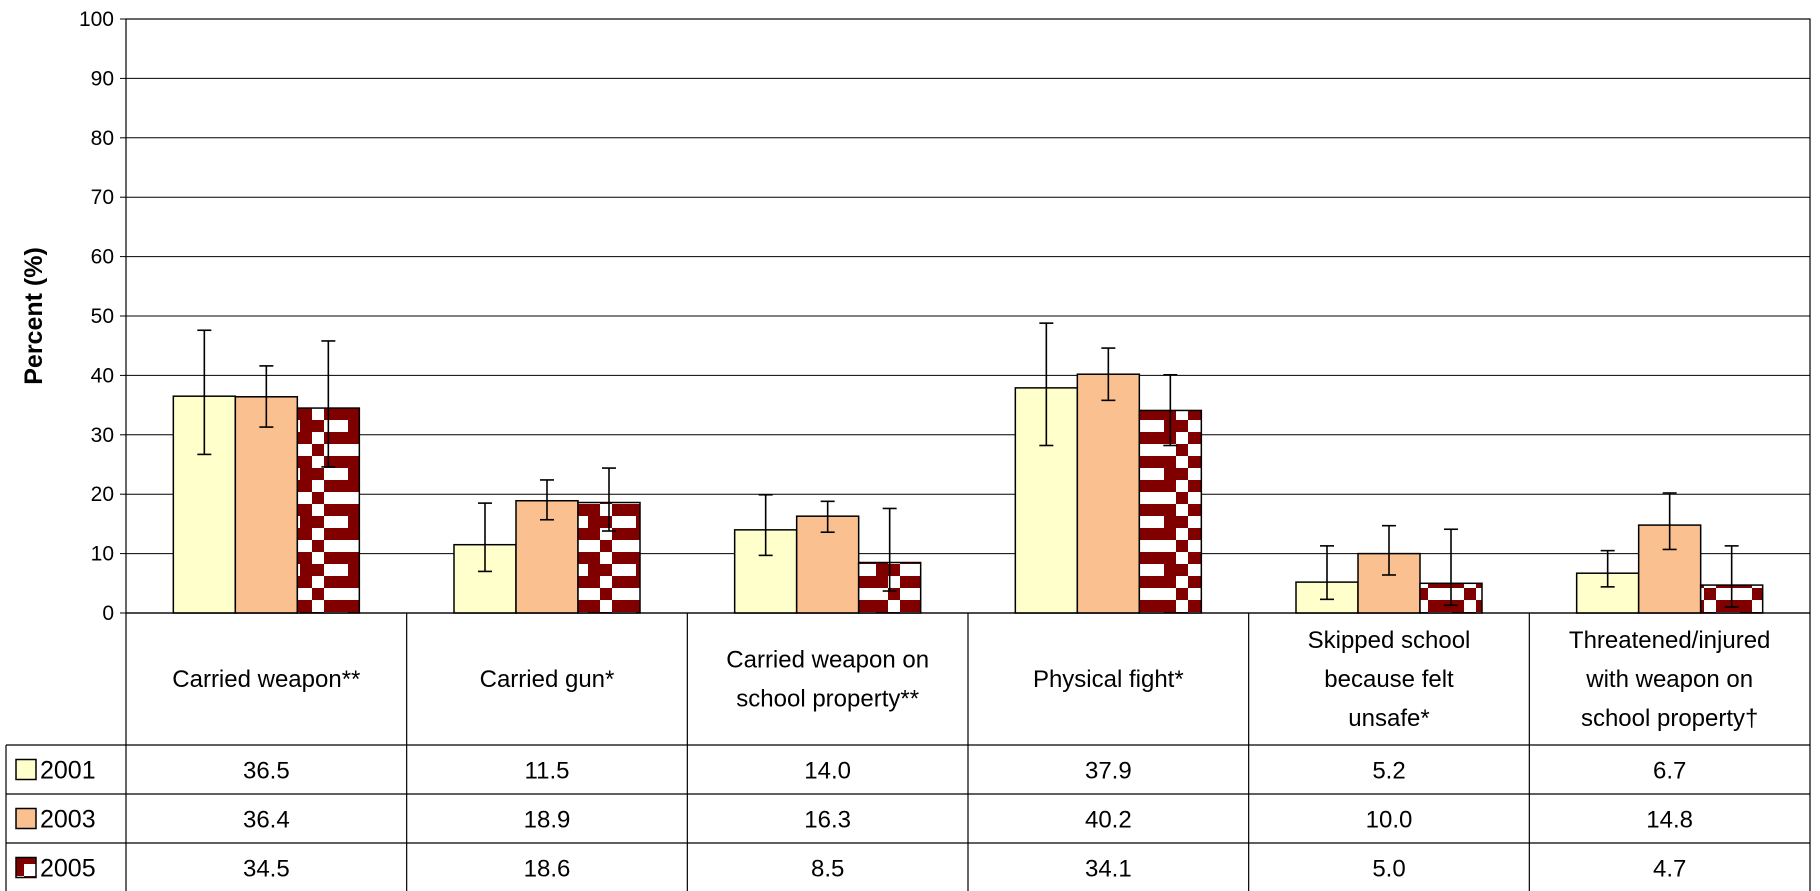  I want to click on table-value: 16.3, so click(827, 820).